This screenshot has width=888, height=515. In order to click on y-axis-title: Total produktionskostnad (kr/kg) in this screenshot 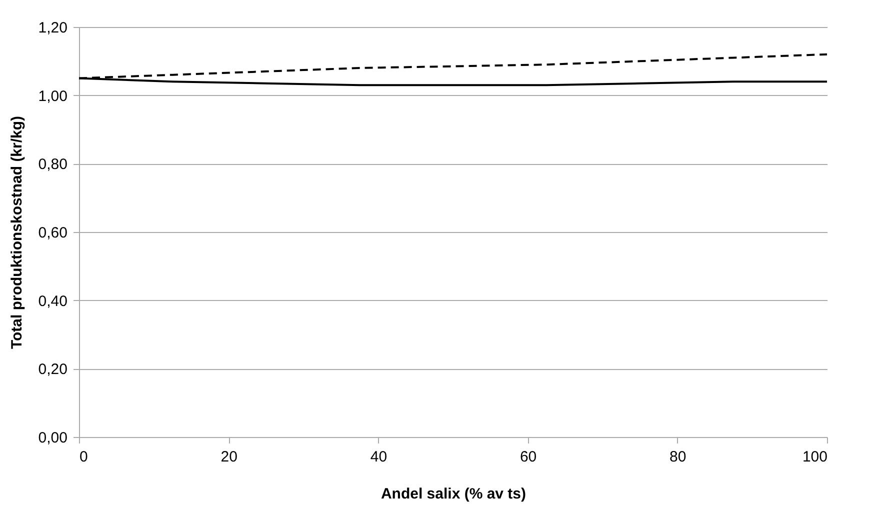, I will do `click(17, 233)`.